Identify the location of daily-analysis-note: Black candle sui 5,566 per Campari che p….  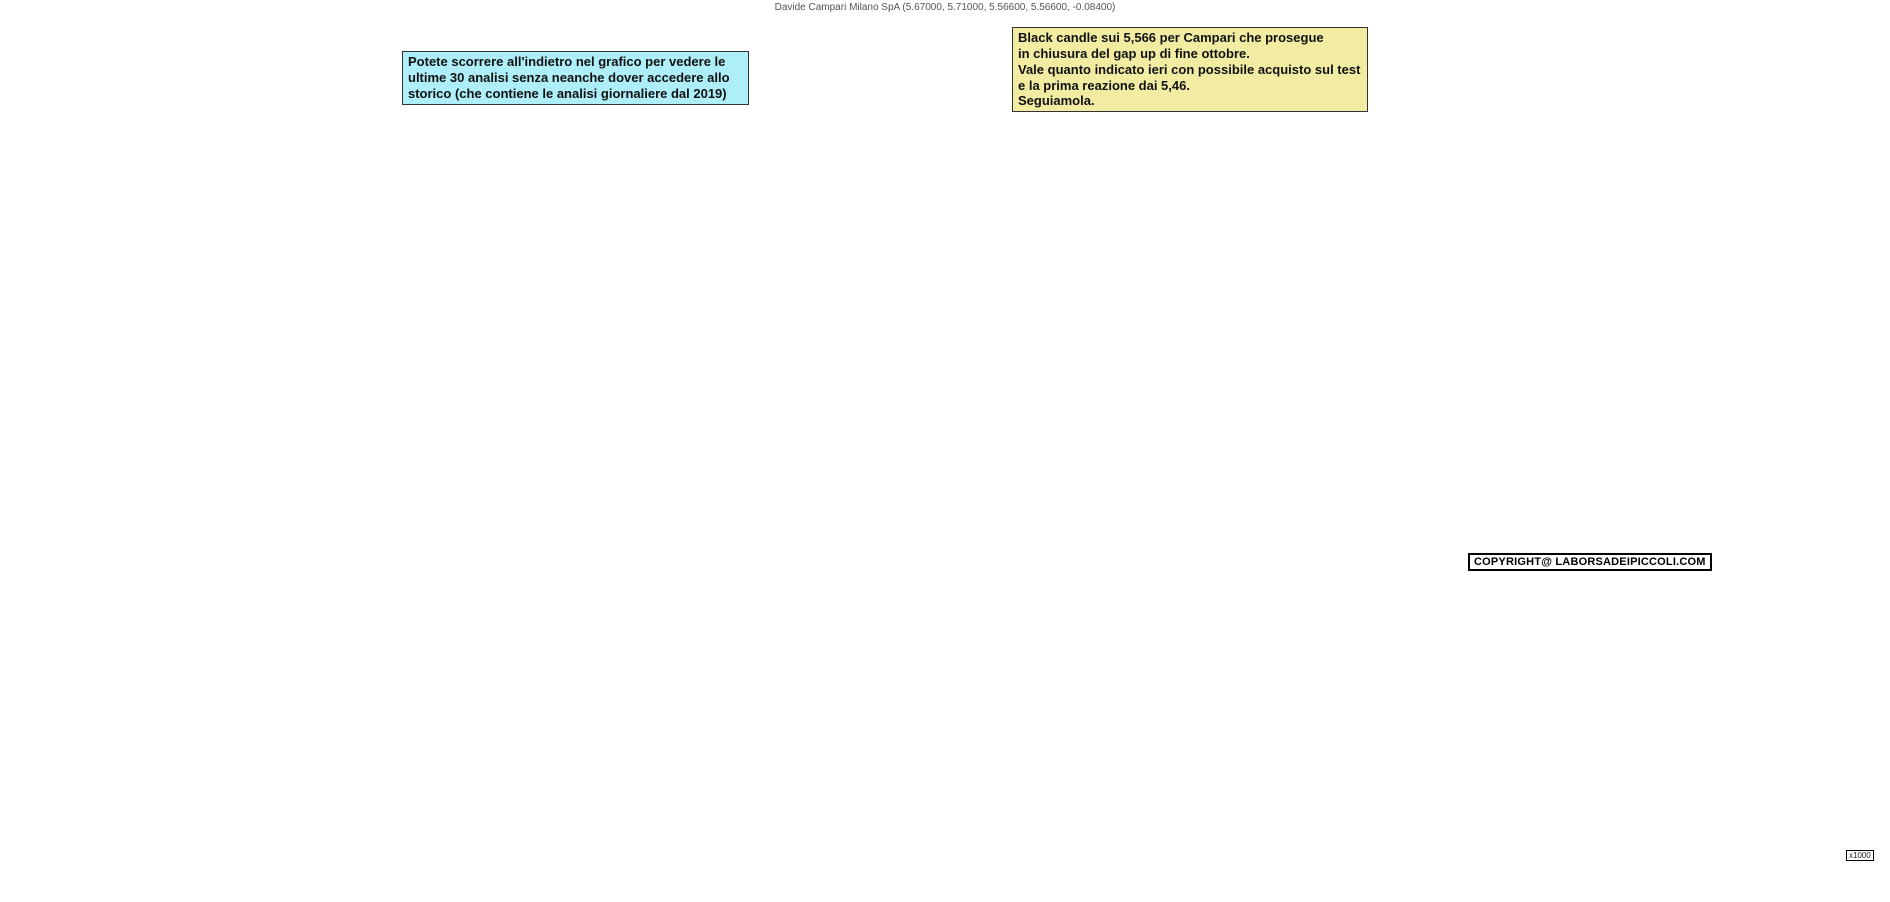
(1190, 70).